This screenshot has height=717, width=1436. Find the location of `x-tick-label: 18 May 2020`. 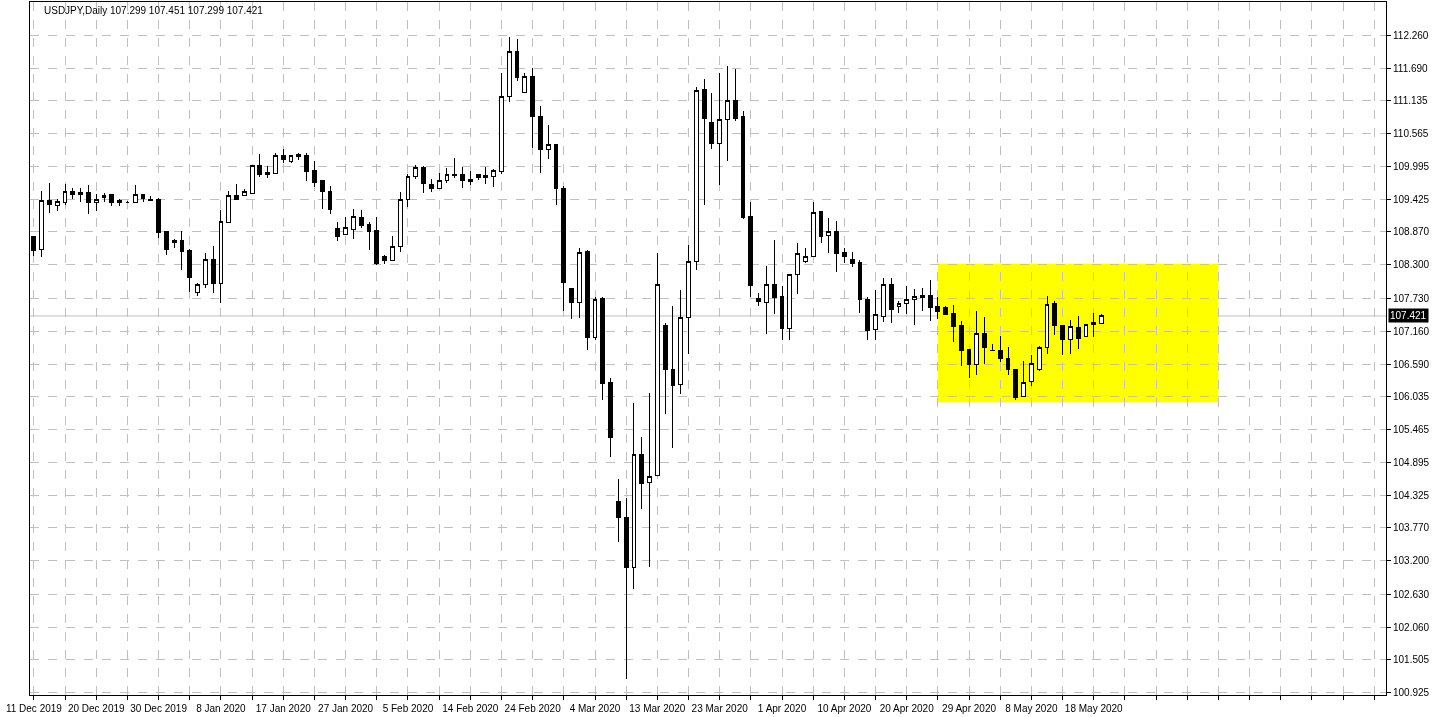

x-tick-label: 18 May 2020 is located at coordinates (1094, 708).